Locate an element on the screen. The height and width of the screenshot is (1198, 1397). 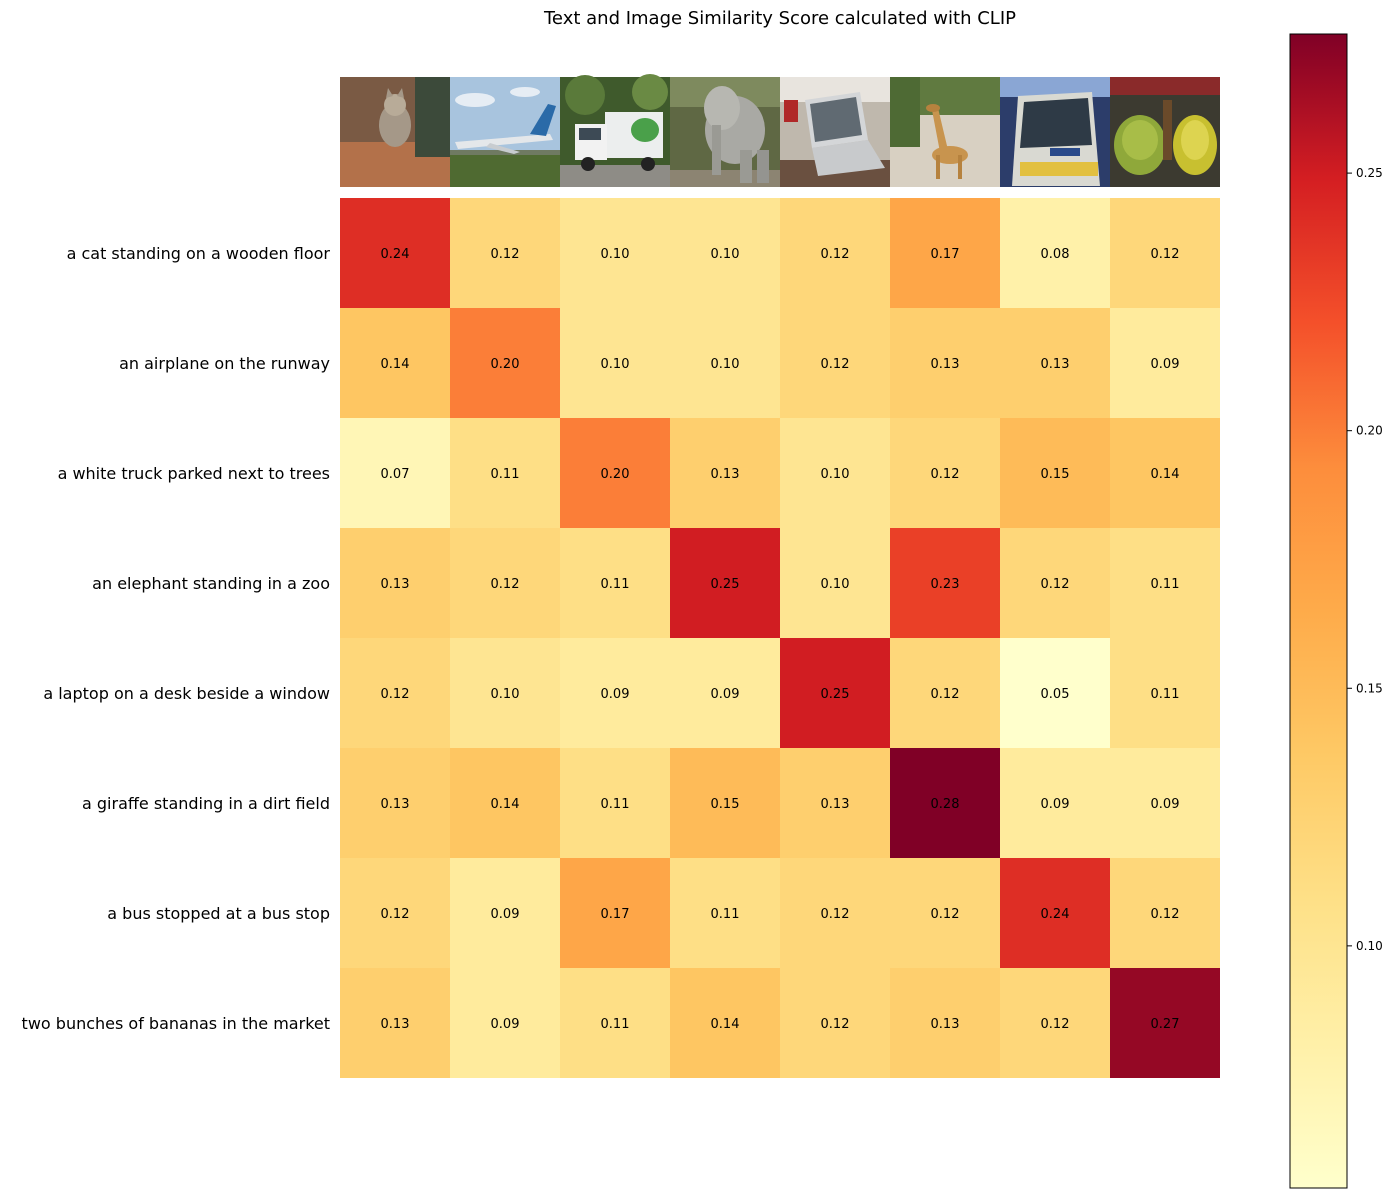
image-strip is located at coordinates (780, 130).